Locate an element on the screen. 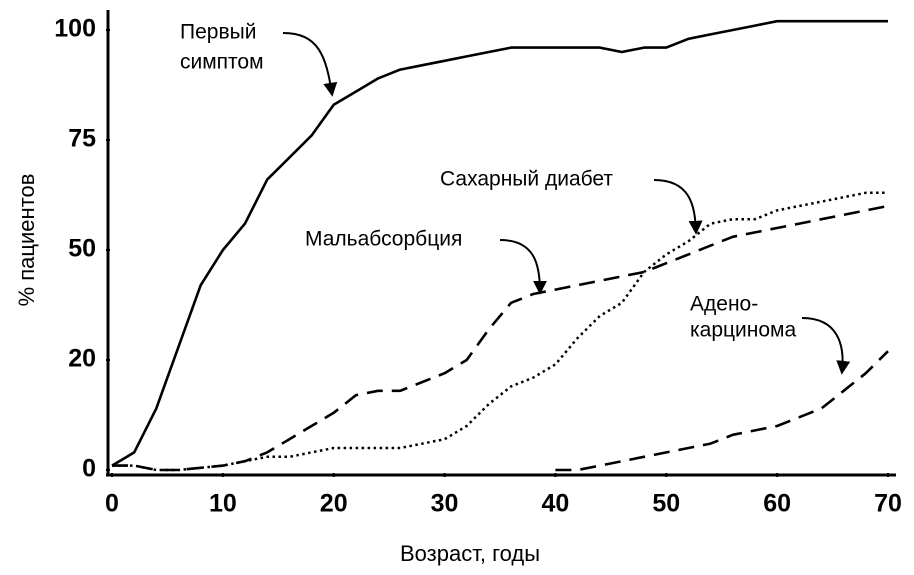 The image size is (914, 575). annotation: карцинома is located at coordinates (743, 330).